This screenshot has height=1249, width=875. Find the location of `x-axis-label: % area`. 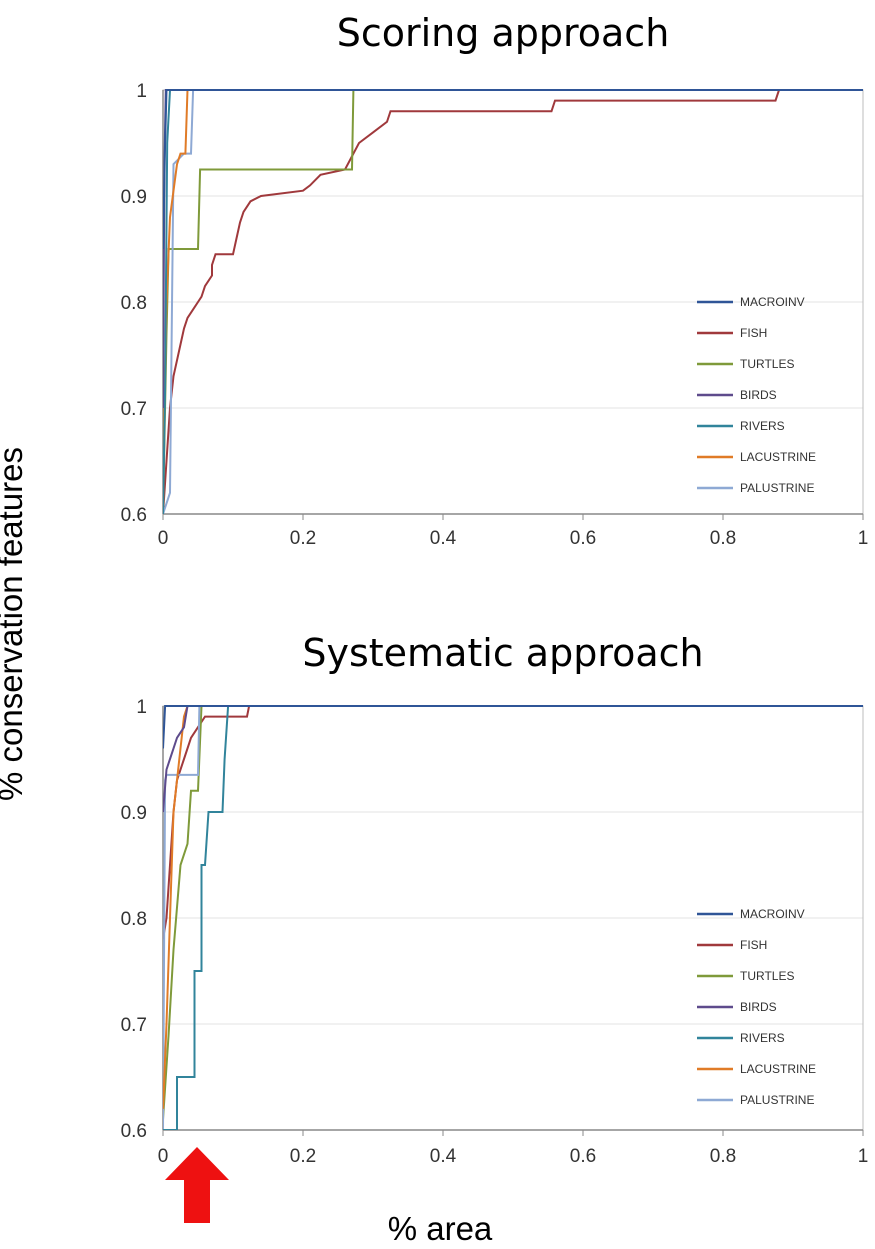

x-axis-label: % area is located at coordinates (440, 1228).